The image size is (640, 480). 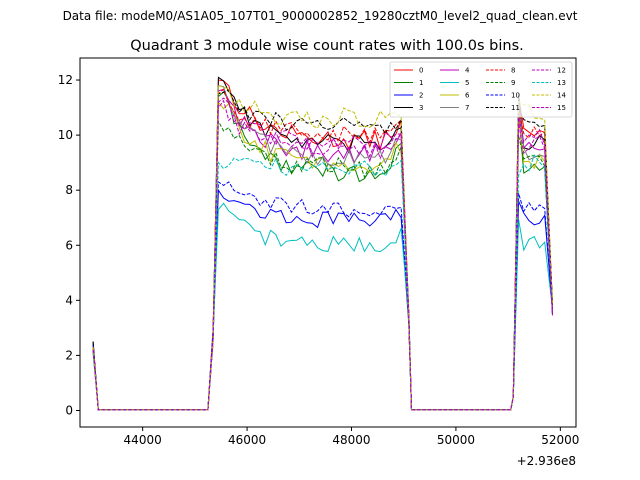 What do you see at coordinates (513, 71) in the screenshot?
I see `legend-label-8: 8` at bounding box center [513, 71].